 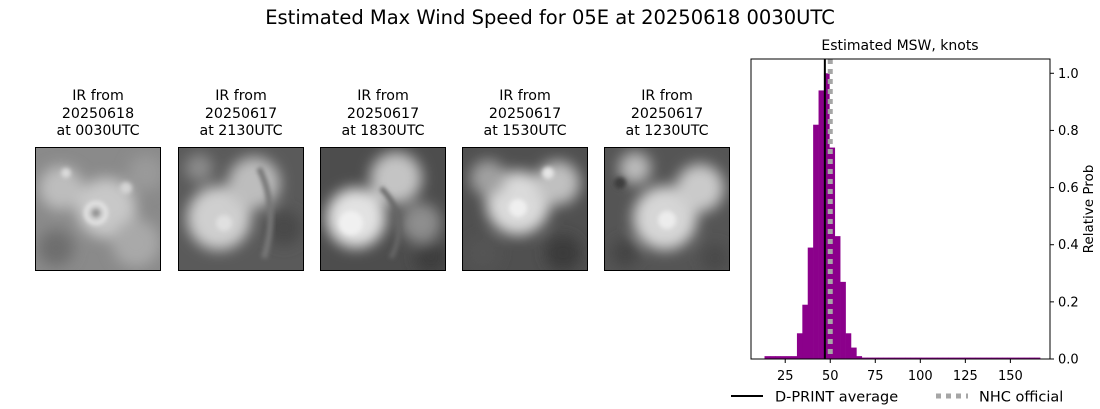 I want to click on x-tick-label: 50, so click(x=830, y=376).